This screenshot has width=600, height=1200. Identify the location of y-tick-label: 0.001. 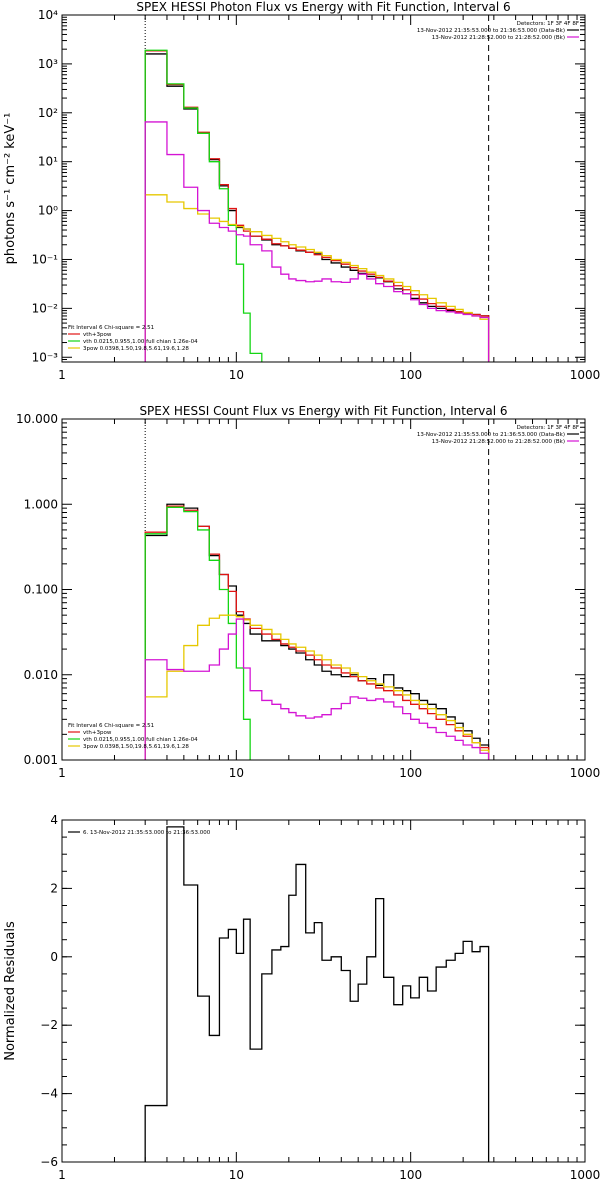
(41, 760).